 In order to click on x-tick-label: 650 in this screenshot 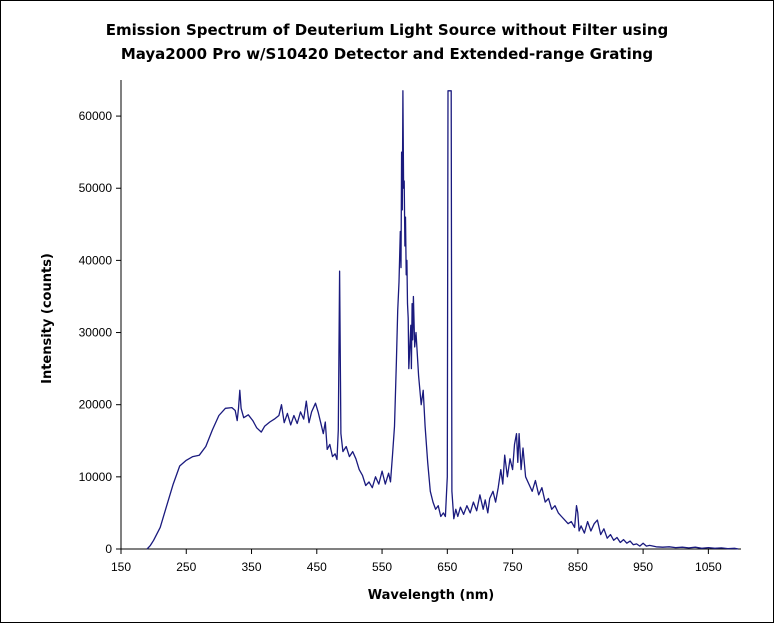, I will do `click(447, 567)`.